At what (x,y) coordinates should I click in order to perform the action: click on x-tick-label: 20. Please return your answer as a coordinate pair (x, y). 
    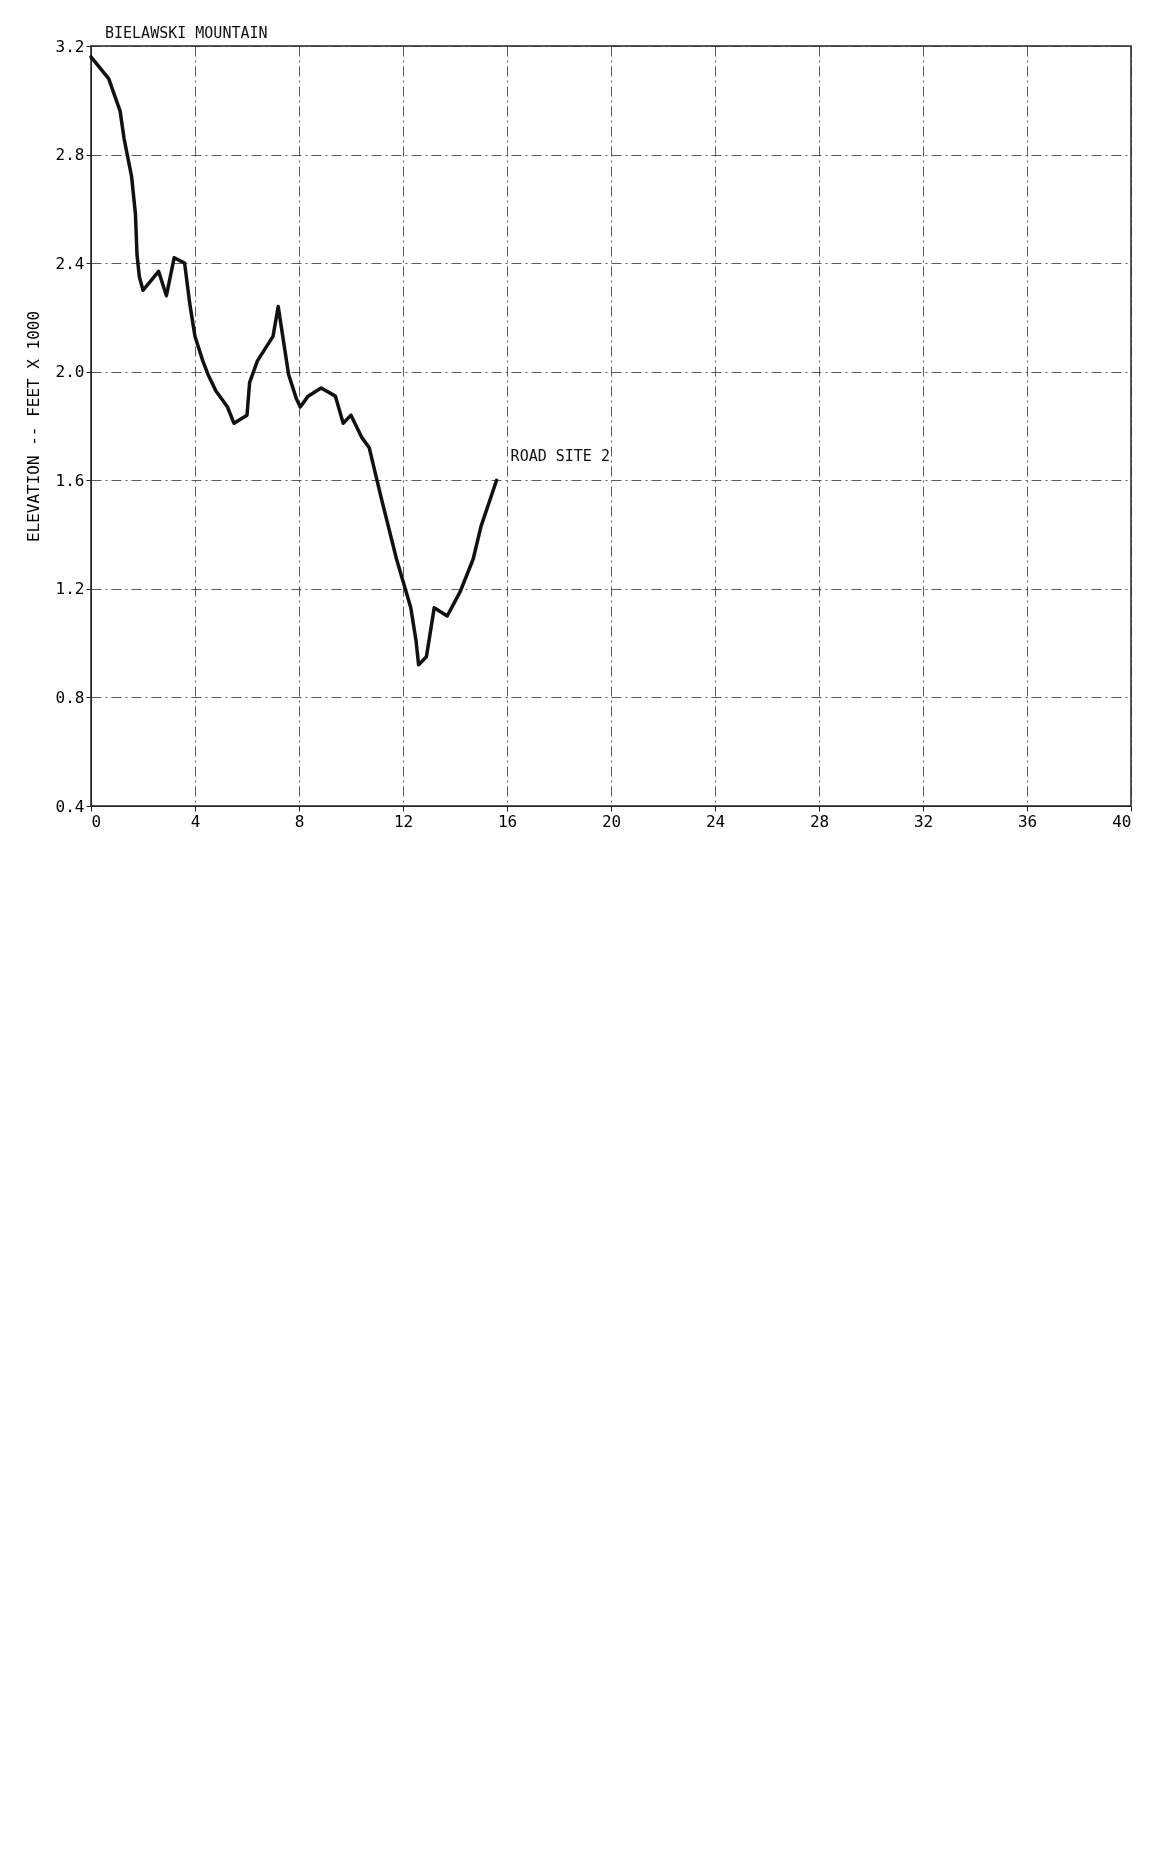
    Looking at the image, I should click on (611, 821).